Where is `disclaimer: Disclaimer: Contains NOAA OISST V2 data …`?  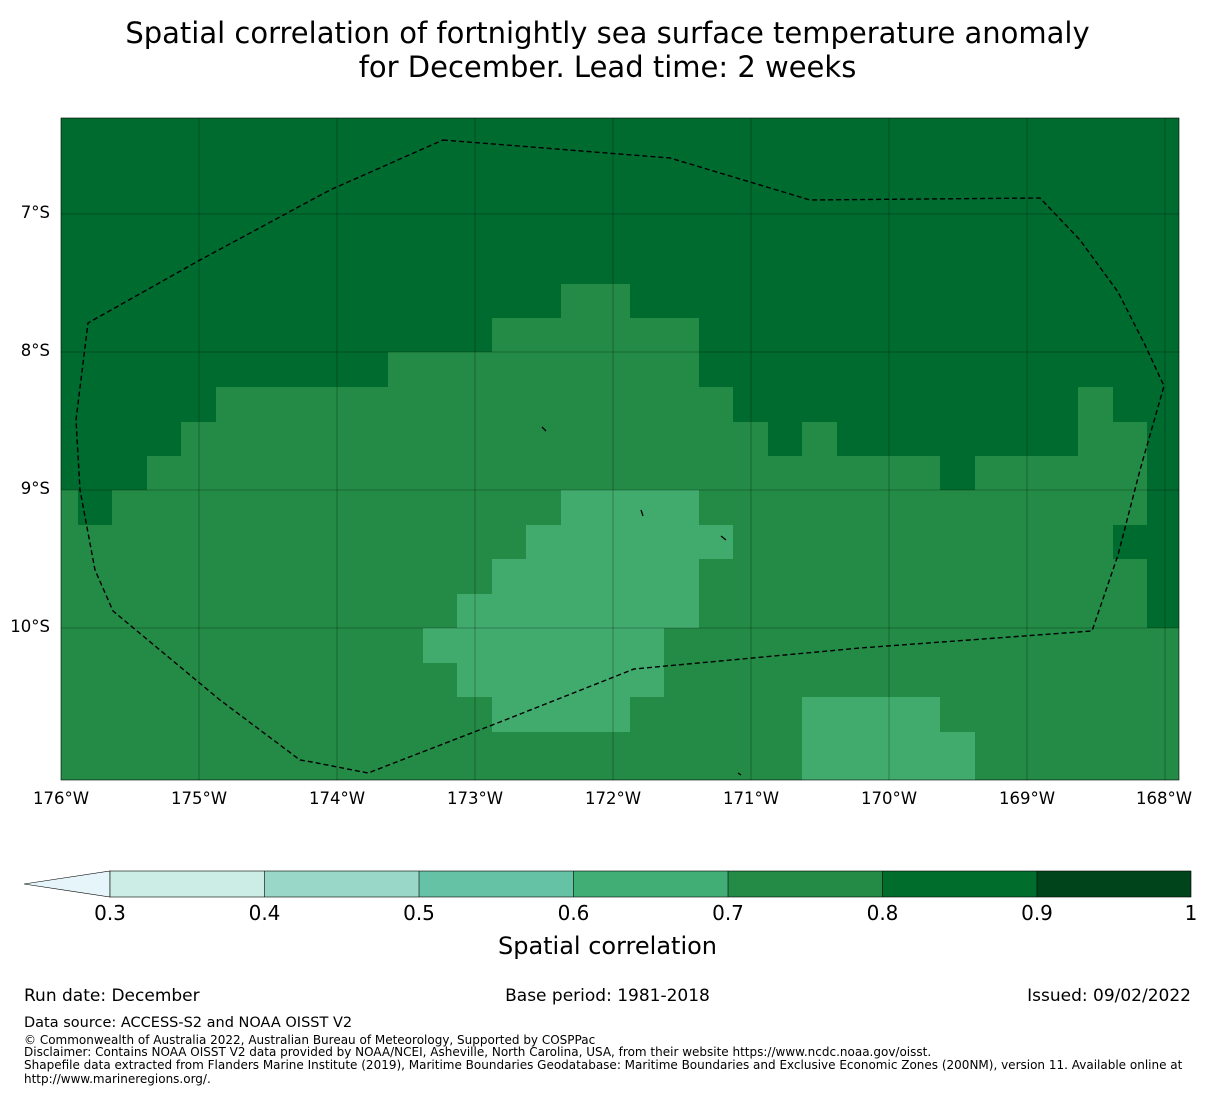 disclaimer: Disclaimer: Contains NOAA OISST V2 data … is located at coordinates (478, 1052).